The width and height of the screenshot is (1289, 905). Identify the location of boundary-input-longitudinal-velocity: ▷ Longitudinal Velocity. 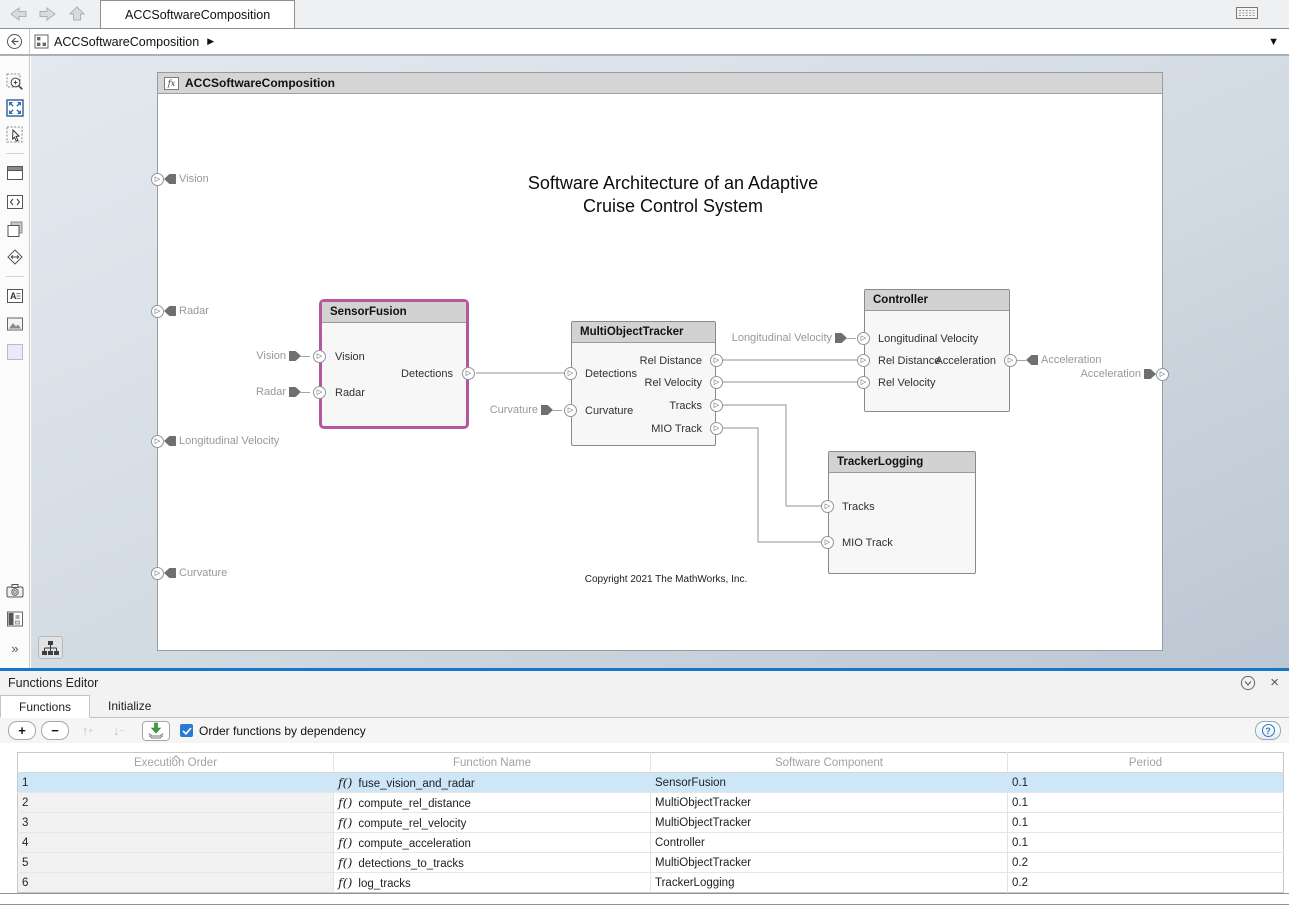
(215, 441).